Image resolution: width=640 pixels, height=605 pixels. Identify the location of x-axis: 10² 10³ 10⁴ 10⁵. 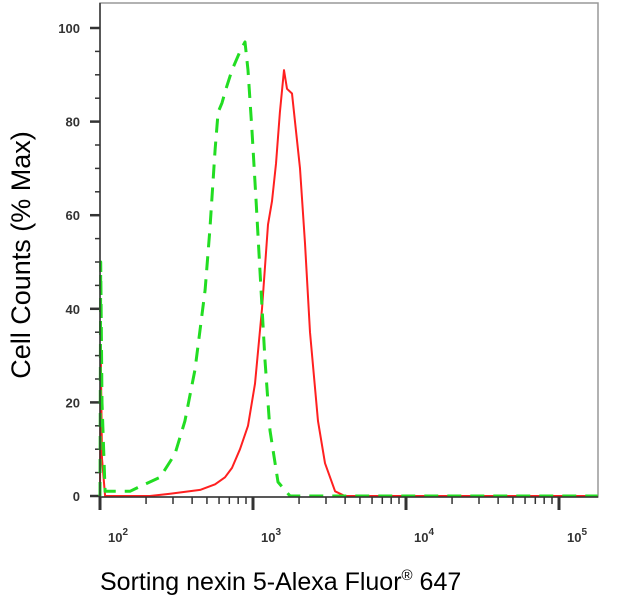
(342, 521).